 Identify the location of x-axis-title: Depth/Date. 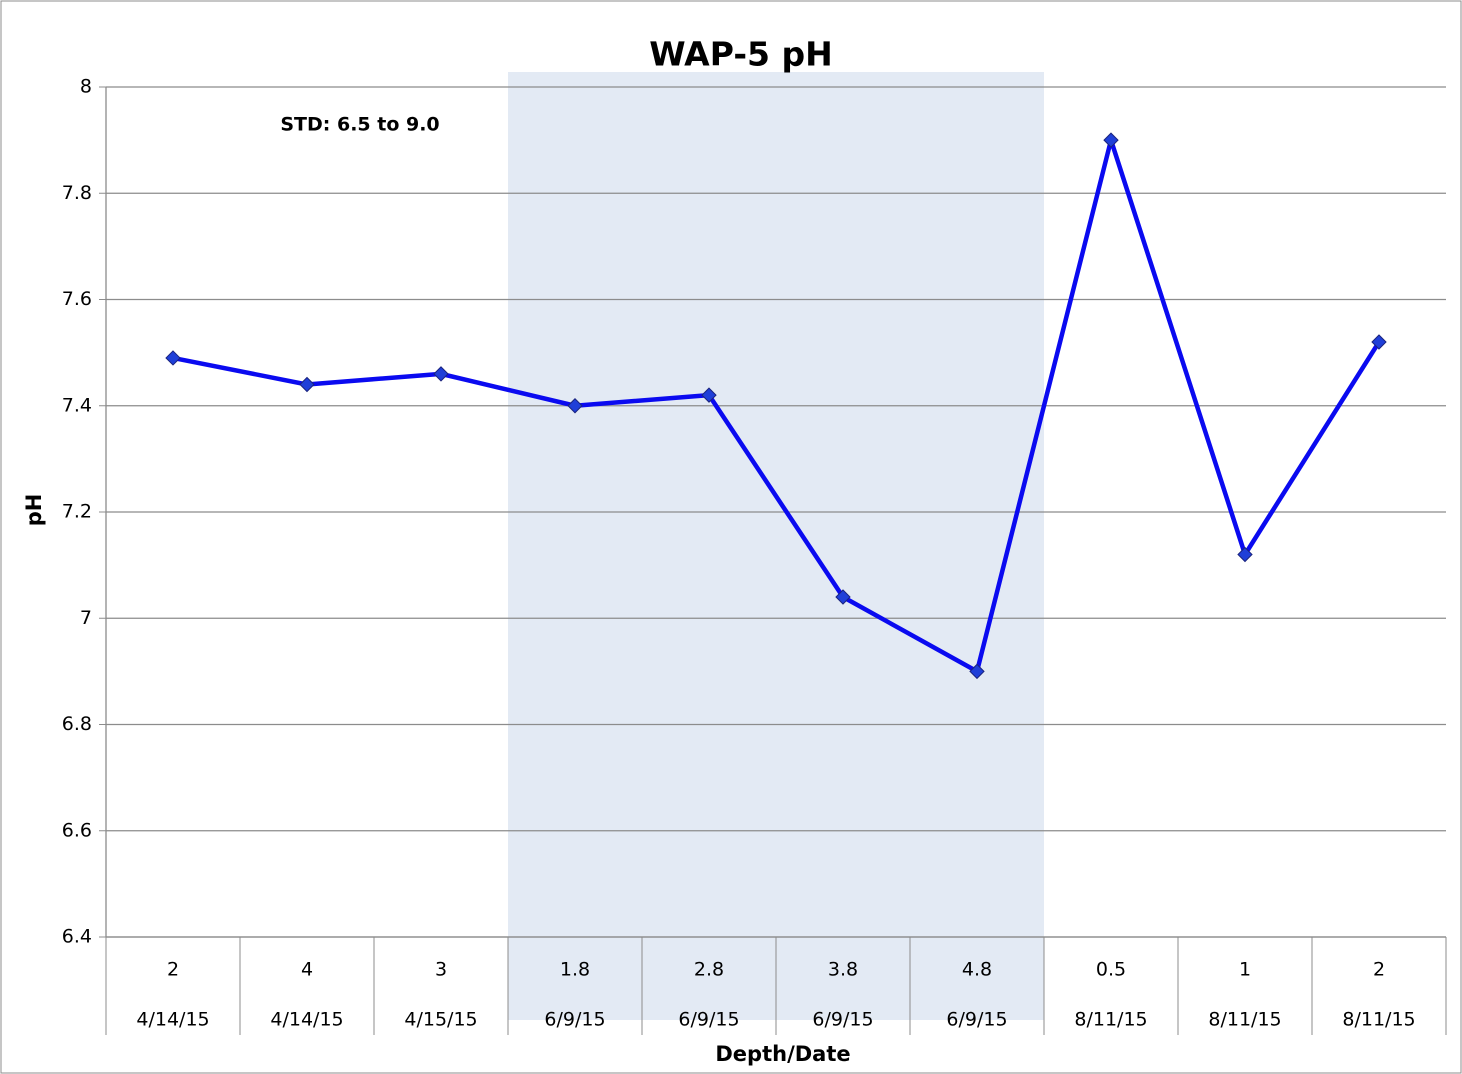
(782, 1054).